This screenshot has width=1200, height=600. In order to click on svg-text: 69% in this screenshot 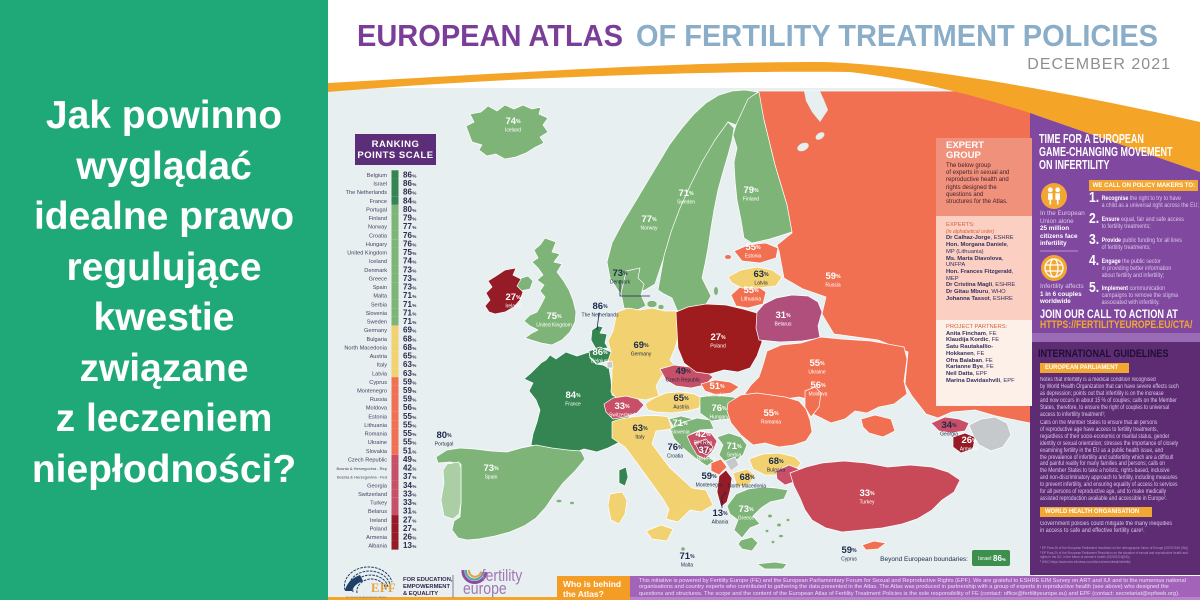, I will do `click(641, 345)`.